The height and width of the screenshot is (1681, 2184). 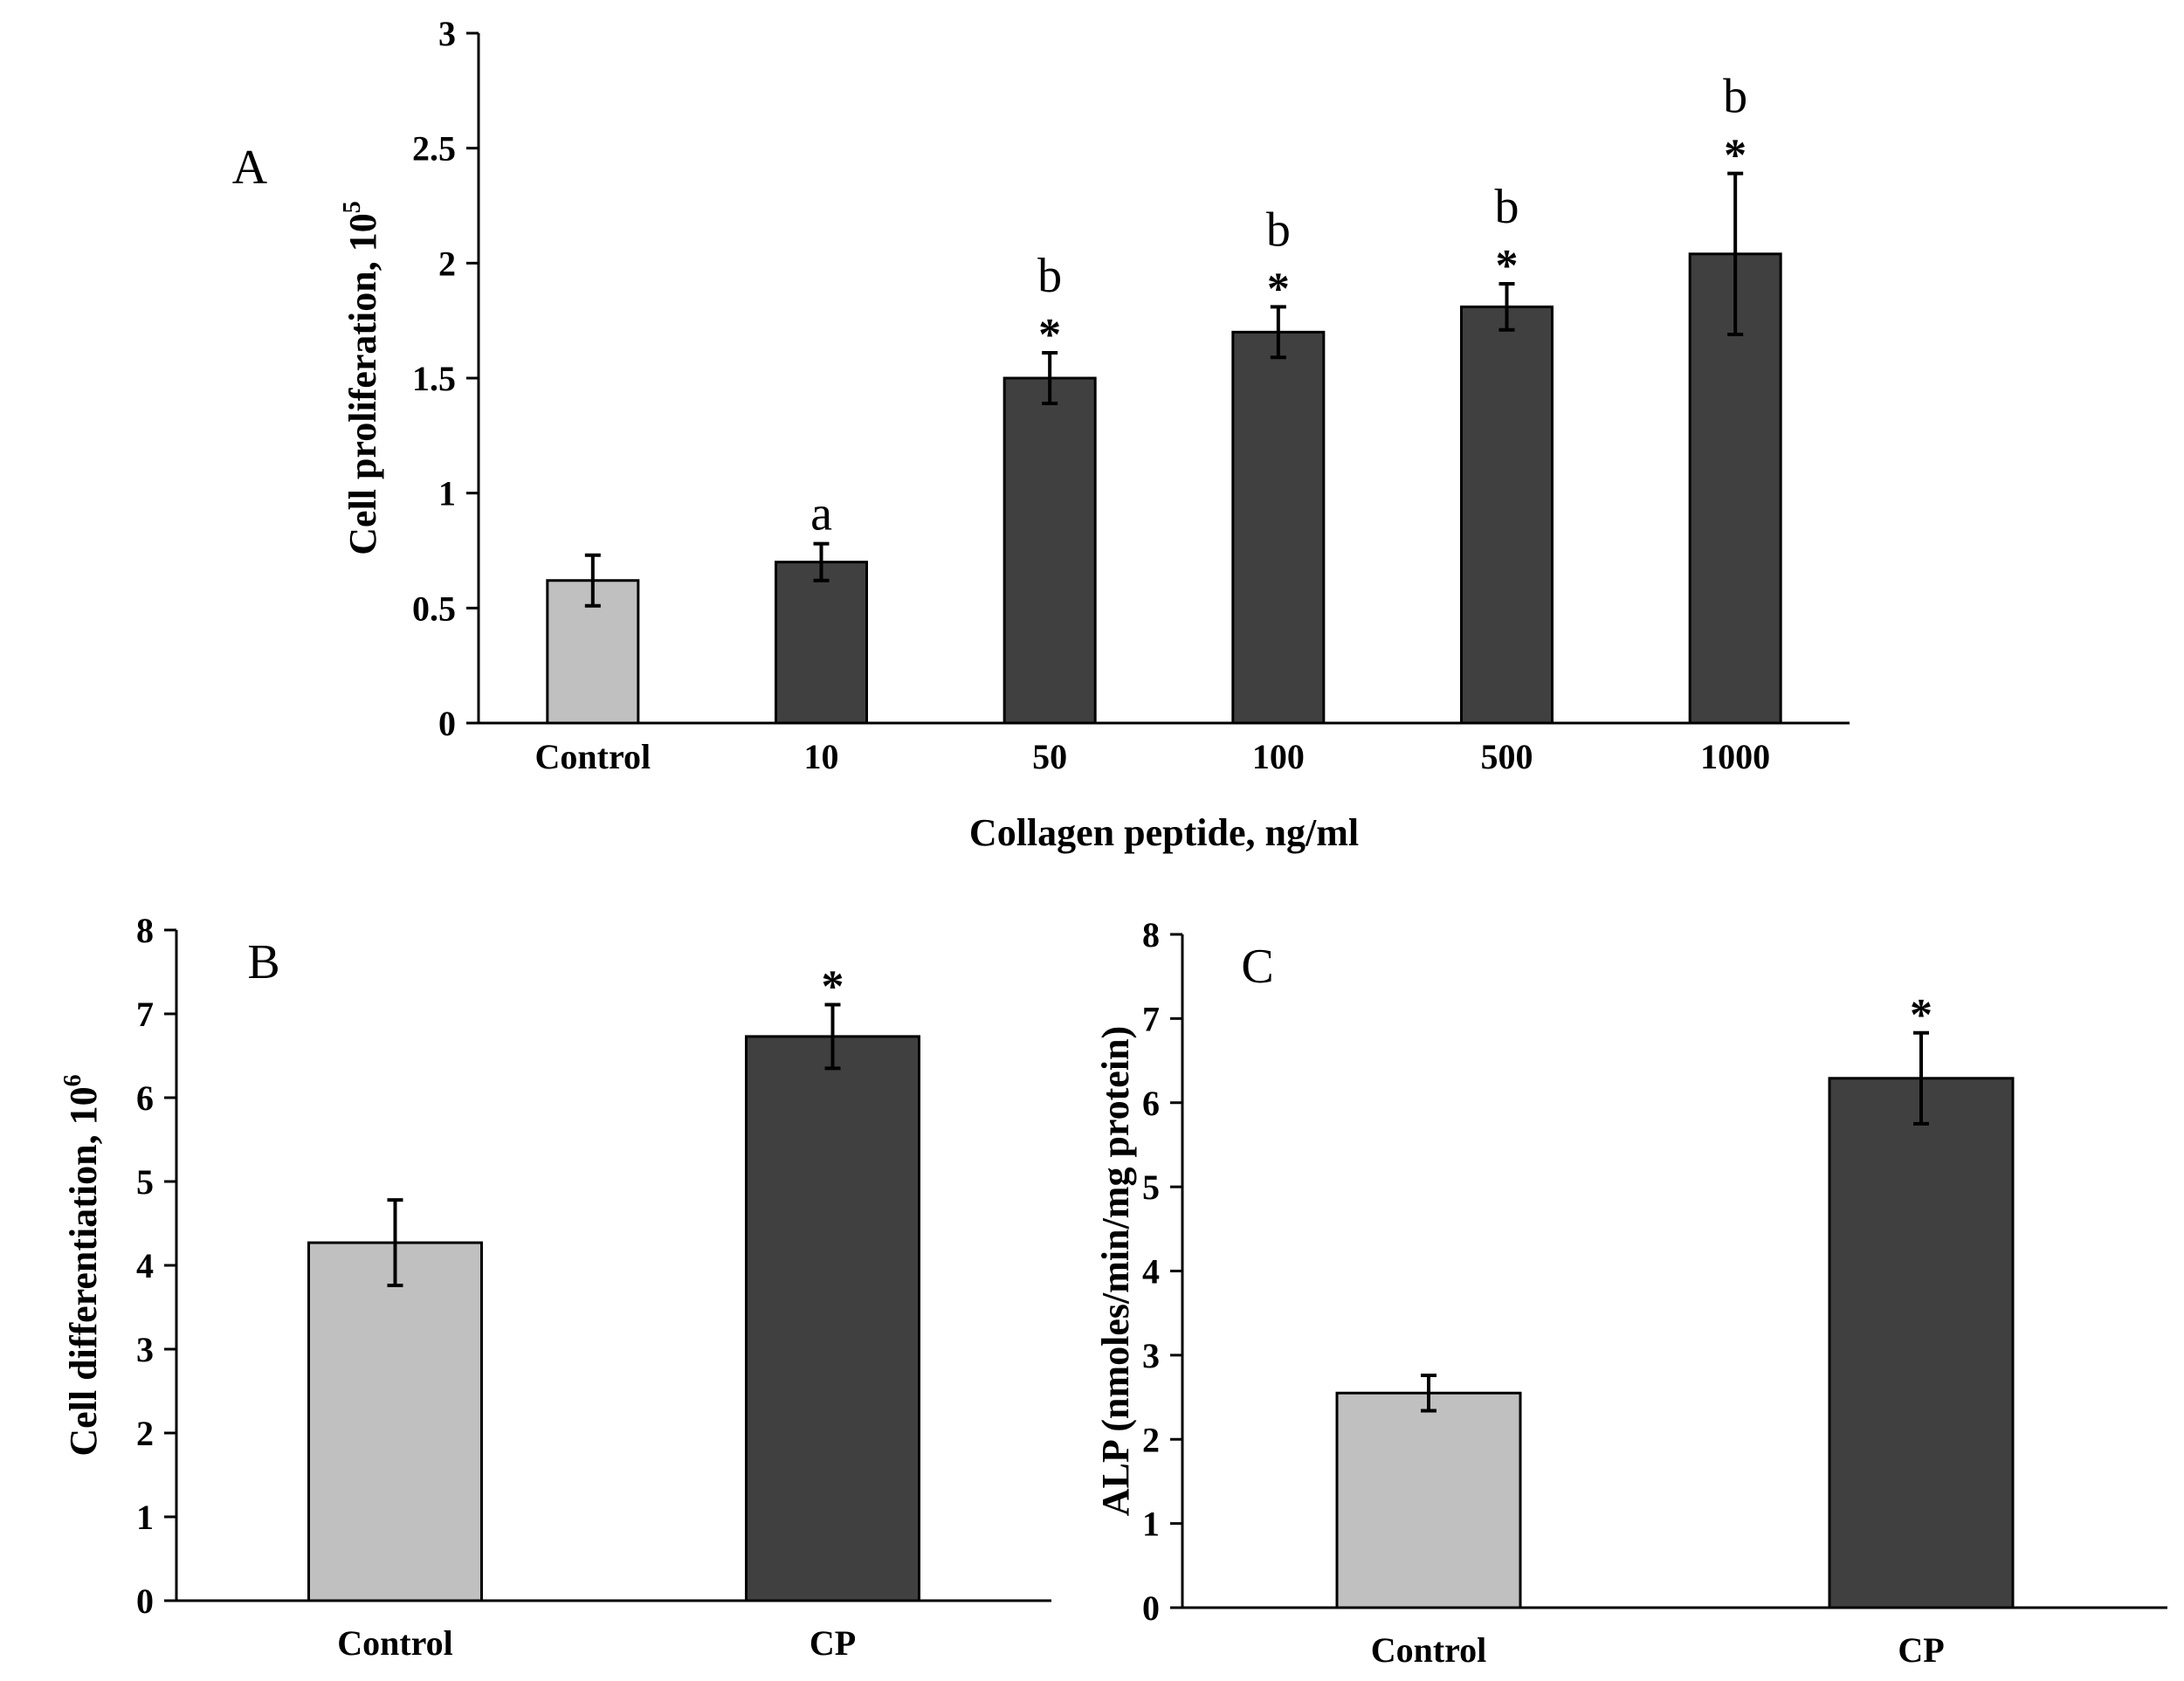 What do you see at coordinates (833, 1643) in the screenshot?
I see `panel-b-x-tick-label: CP` at bounding box center [833, 1643].